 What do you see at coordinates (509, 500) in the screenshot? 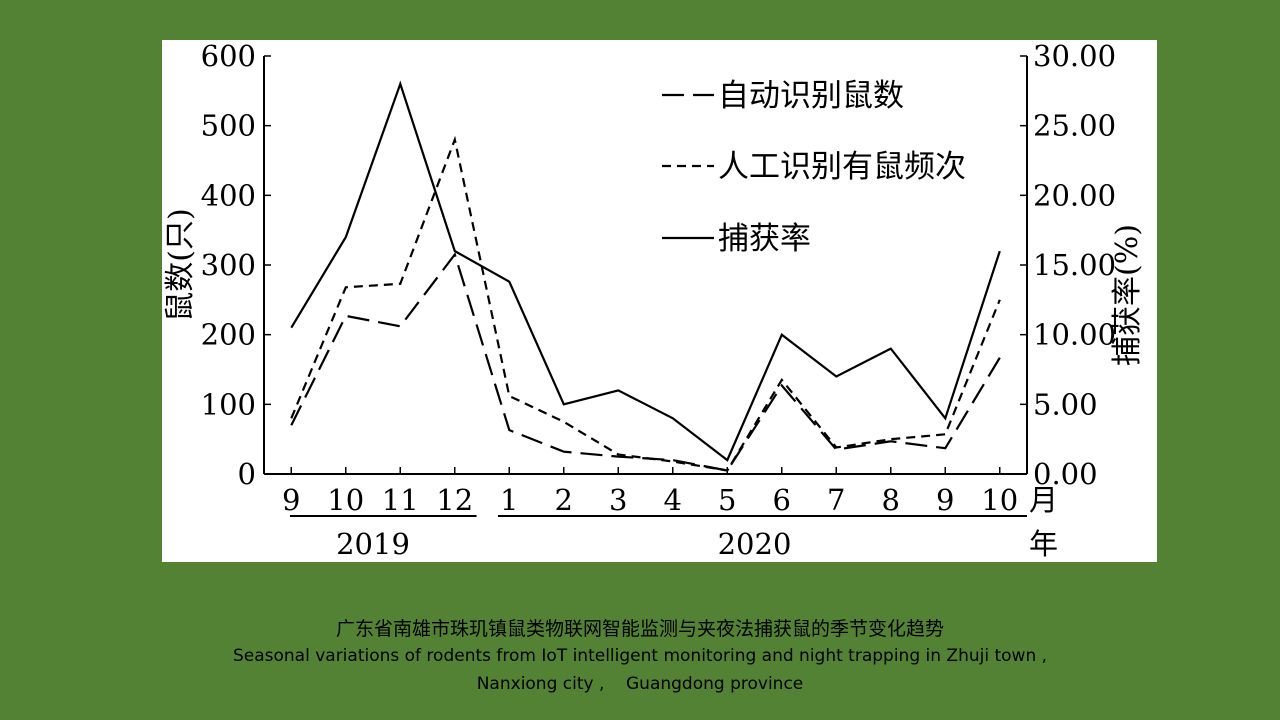
I see `x-tick-label: 1` at bounding box center [509, 500].